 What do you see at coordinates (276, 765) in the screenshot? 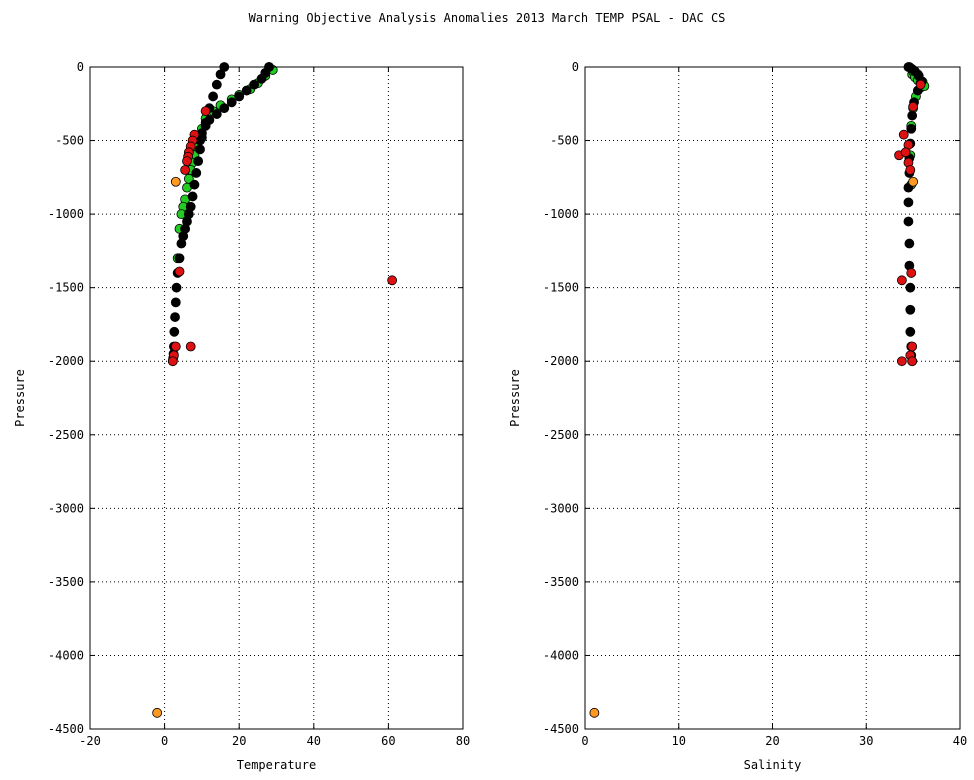
I see `temperature-x-axis-label: Temperature` at bounding box center [276, 765].